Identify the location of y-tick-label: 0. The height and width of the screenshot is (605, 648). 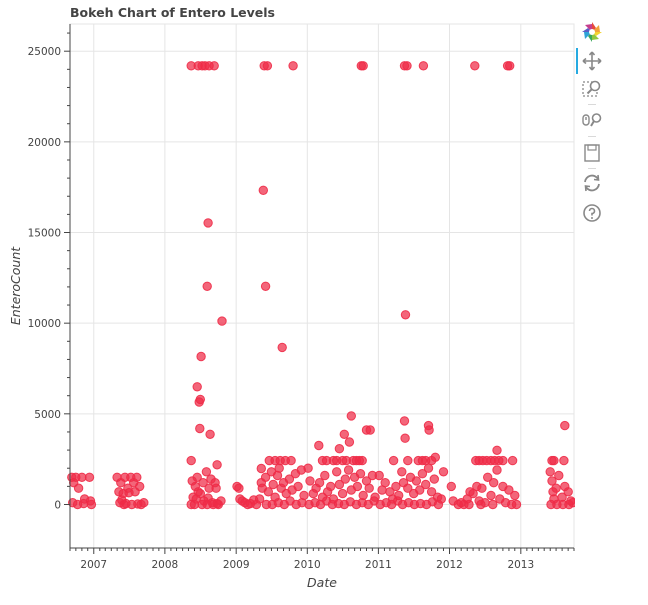
(57, 505).